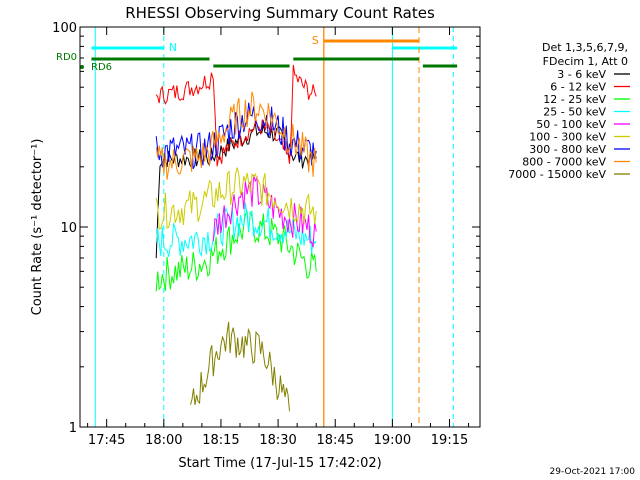 Image resolution: width=640 pixels, height=480 pixels. I want to click on legend-label: 300 - 800 keV, so click(567, 149).